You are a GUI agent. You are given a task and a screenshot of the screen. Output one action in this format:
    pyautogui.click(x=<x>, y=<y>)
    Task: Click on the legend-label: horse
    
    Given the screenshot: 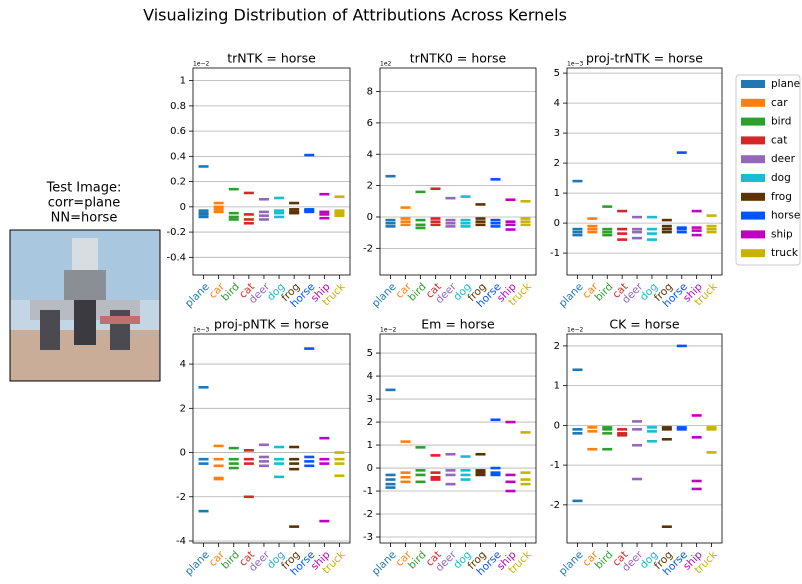 What is the action you would take?
    pyautogui.click(x=785, y=216)
    